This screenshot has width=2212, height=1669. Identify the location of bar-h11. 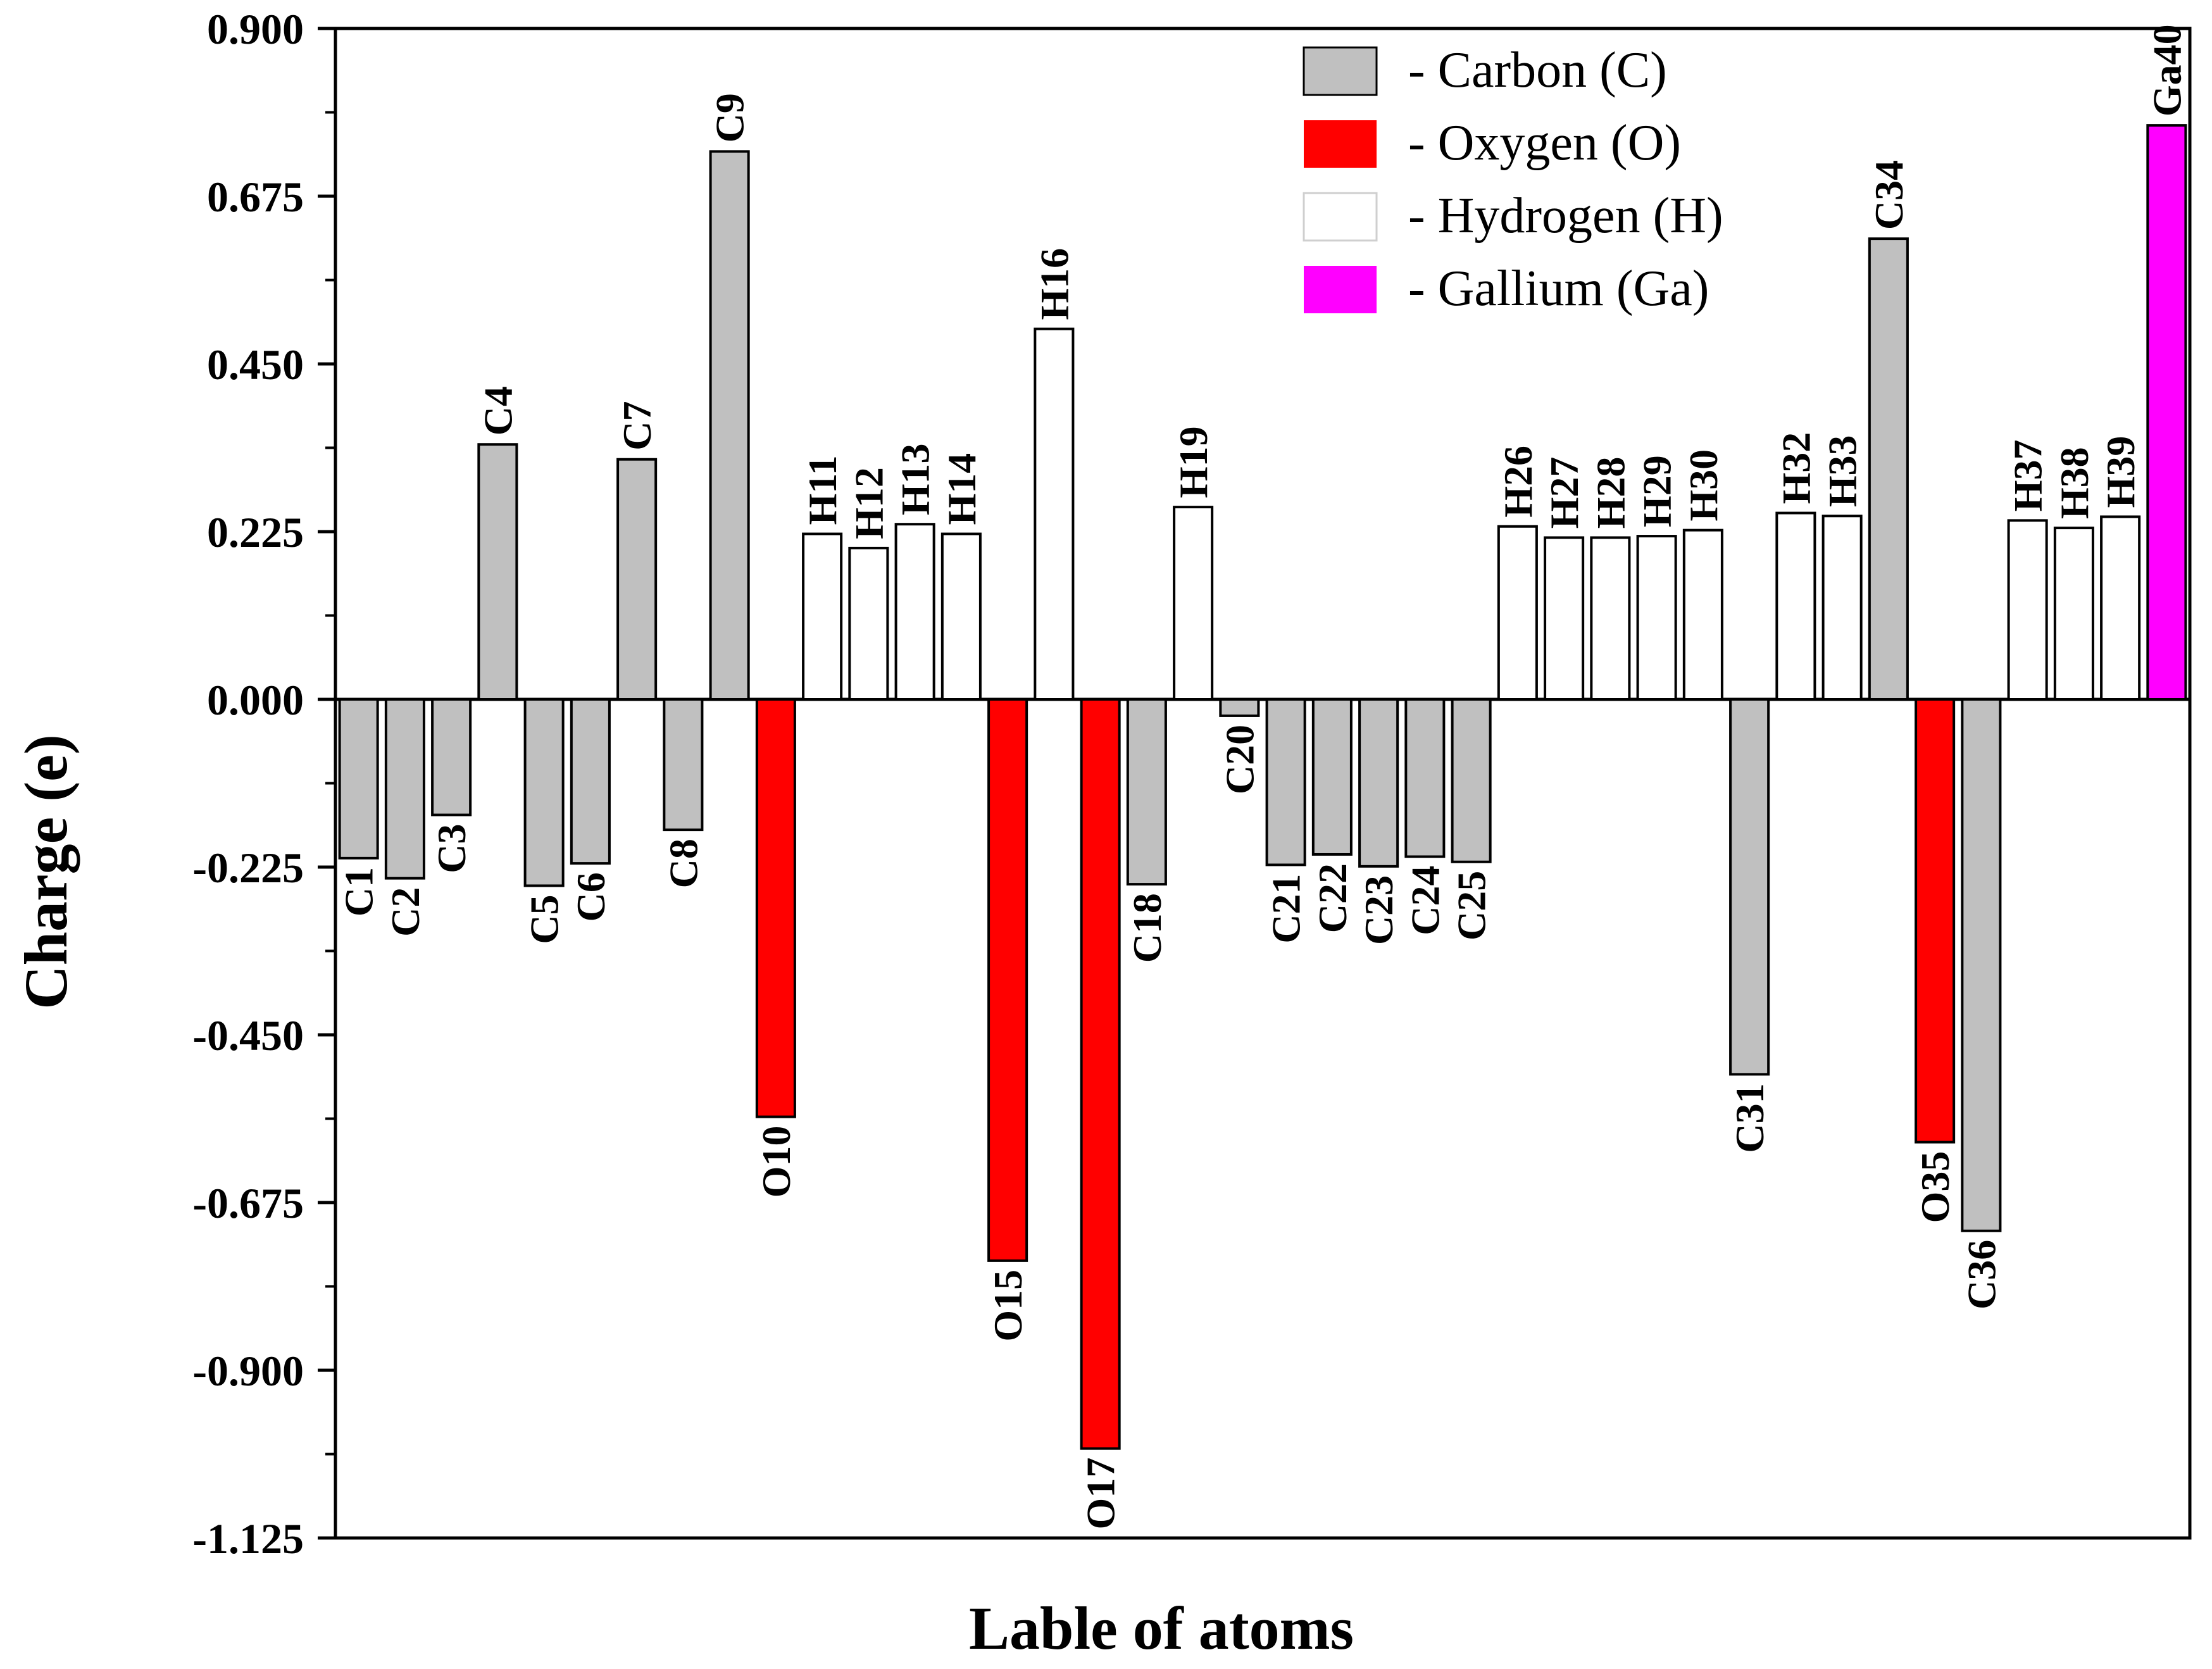
(823, 616).